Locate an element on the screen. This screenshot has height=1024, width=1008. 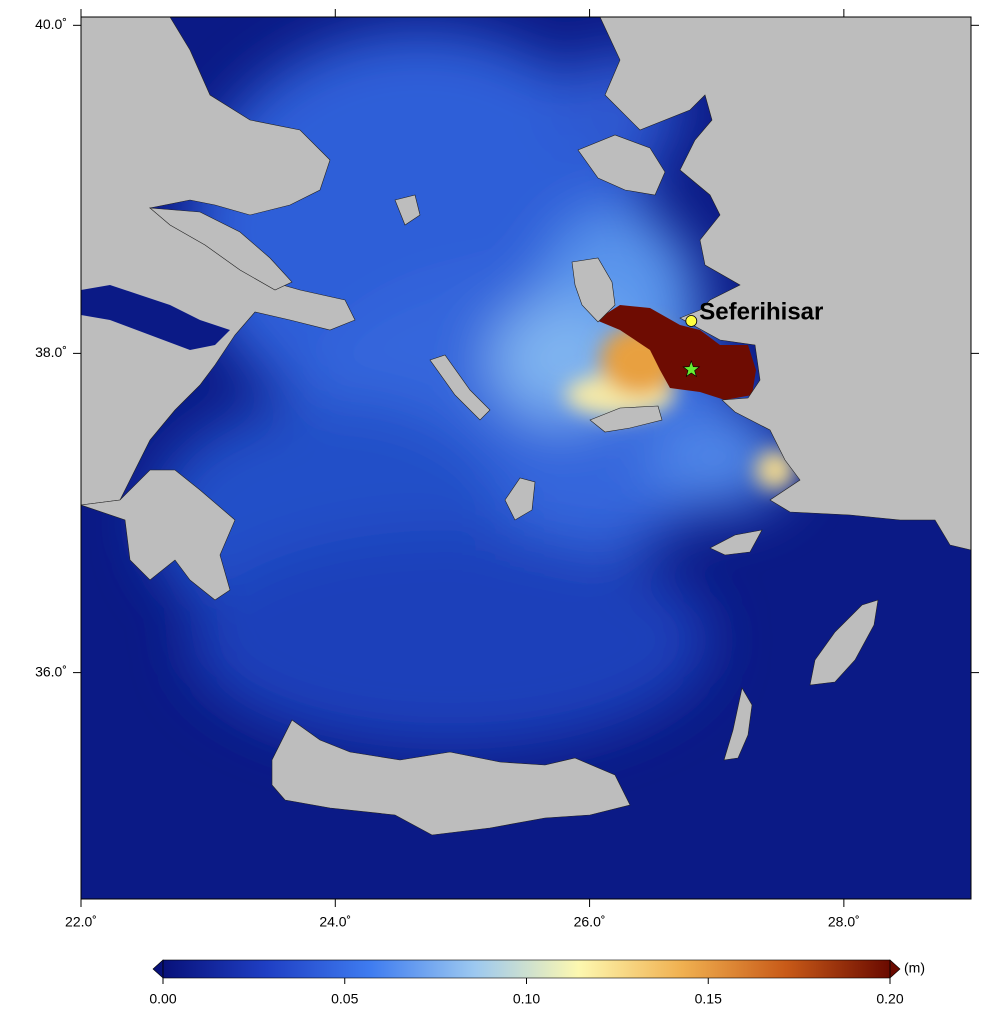
y-tick-label: 40.0˚ is located at coordinates (51, 24).